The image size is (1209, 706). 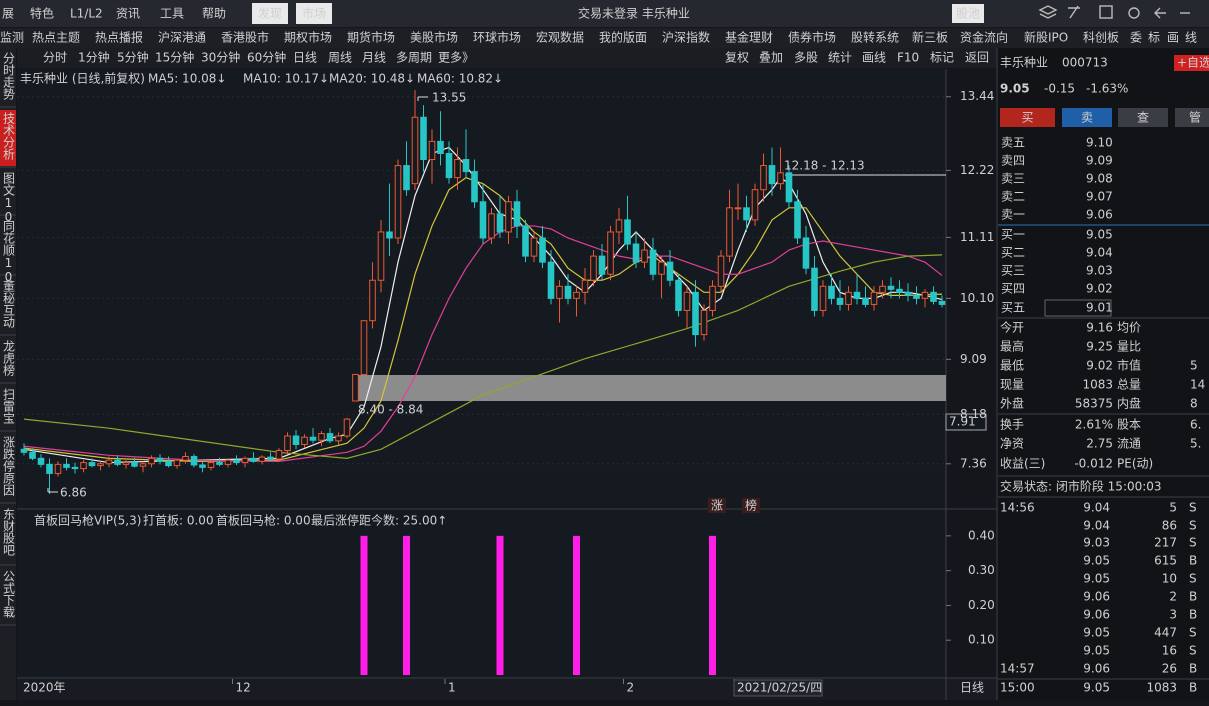 What do you see at coordinates (623, 37) in the screenshot?
I see `nav-item: 我的版面` at bounding box center [623, 37].